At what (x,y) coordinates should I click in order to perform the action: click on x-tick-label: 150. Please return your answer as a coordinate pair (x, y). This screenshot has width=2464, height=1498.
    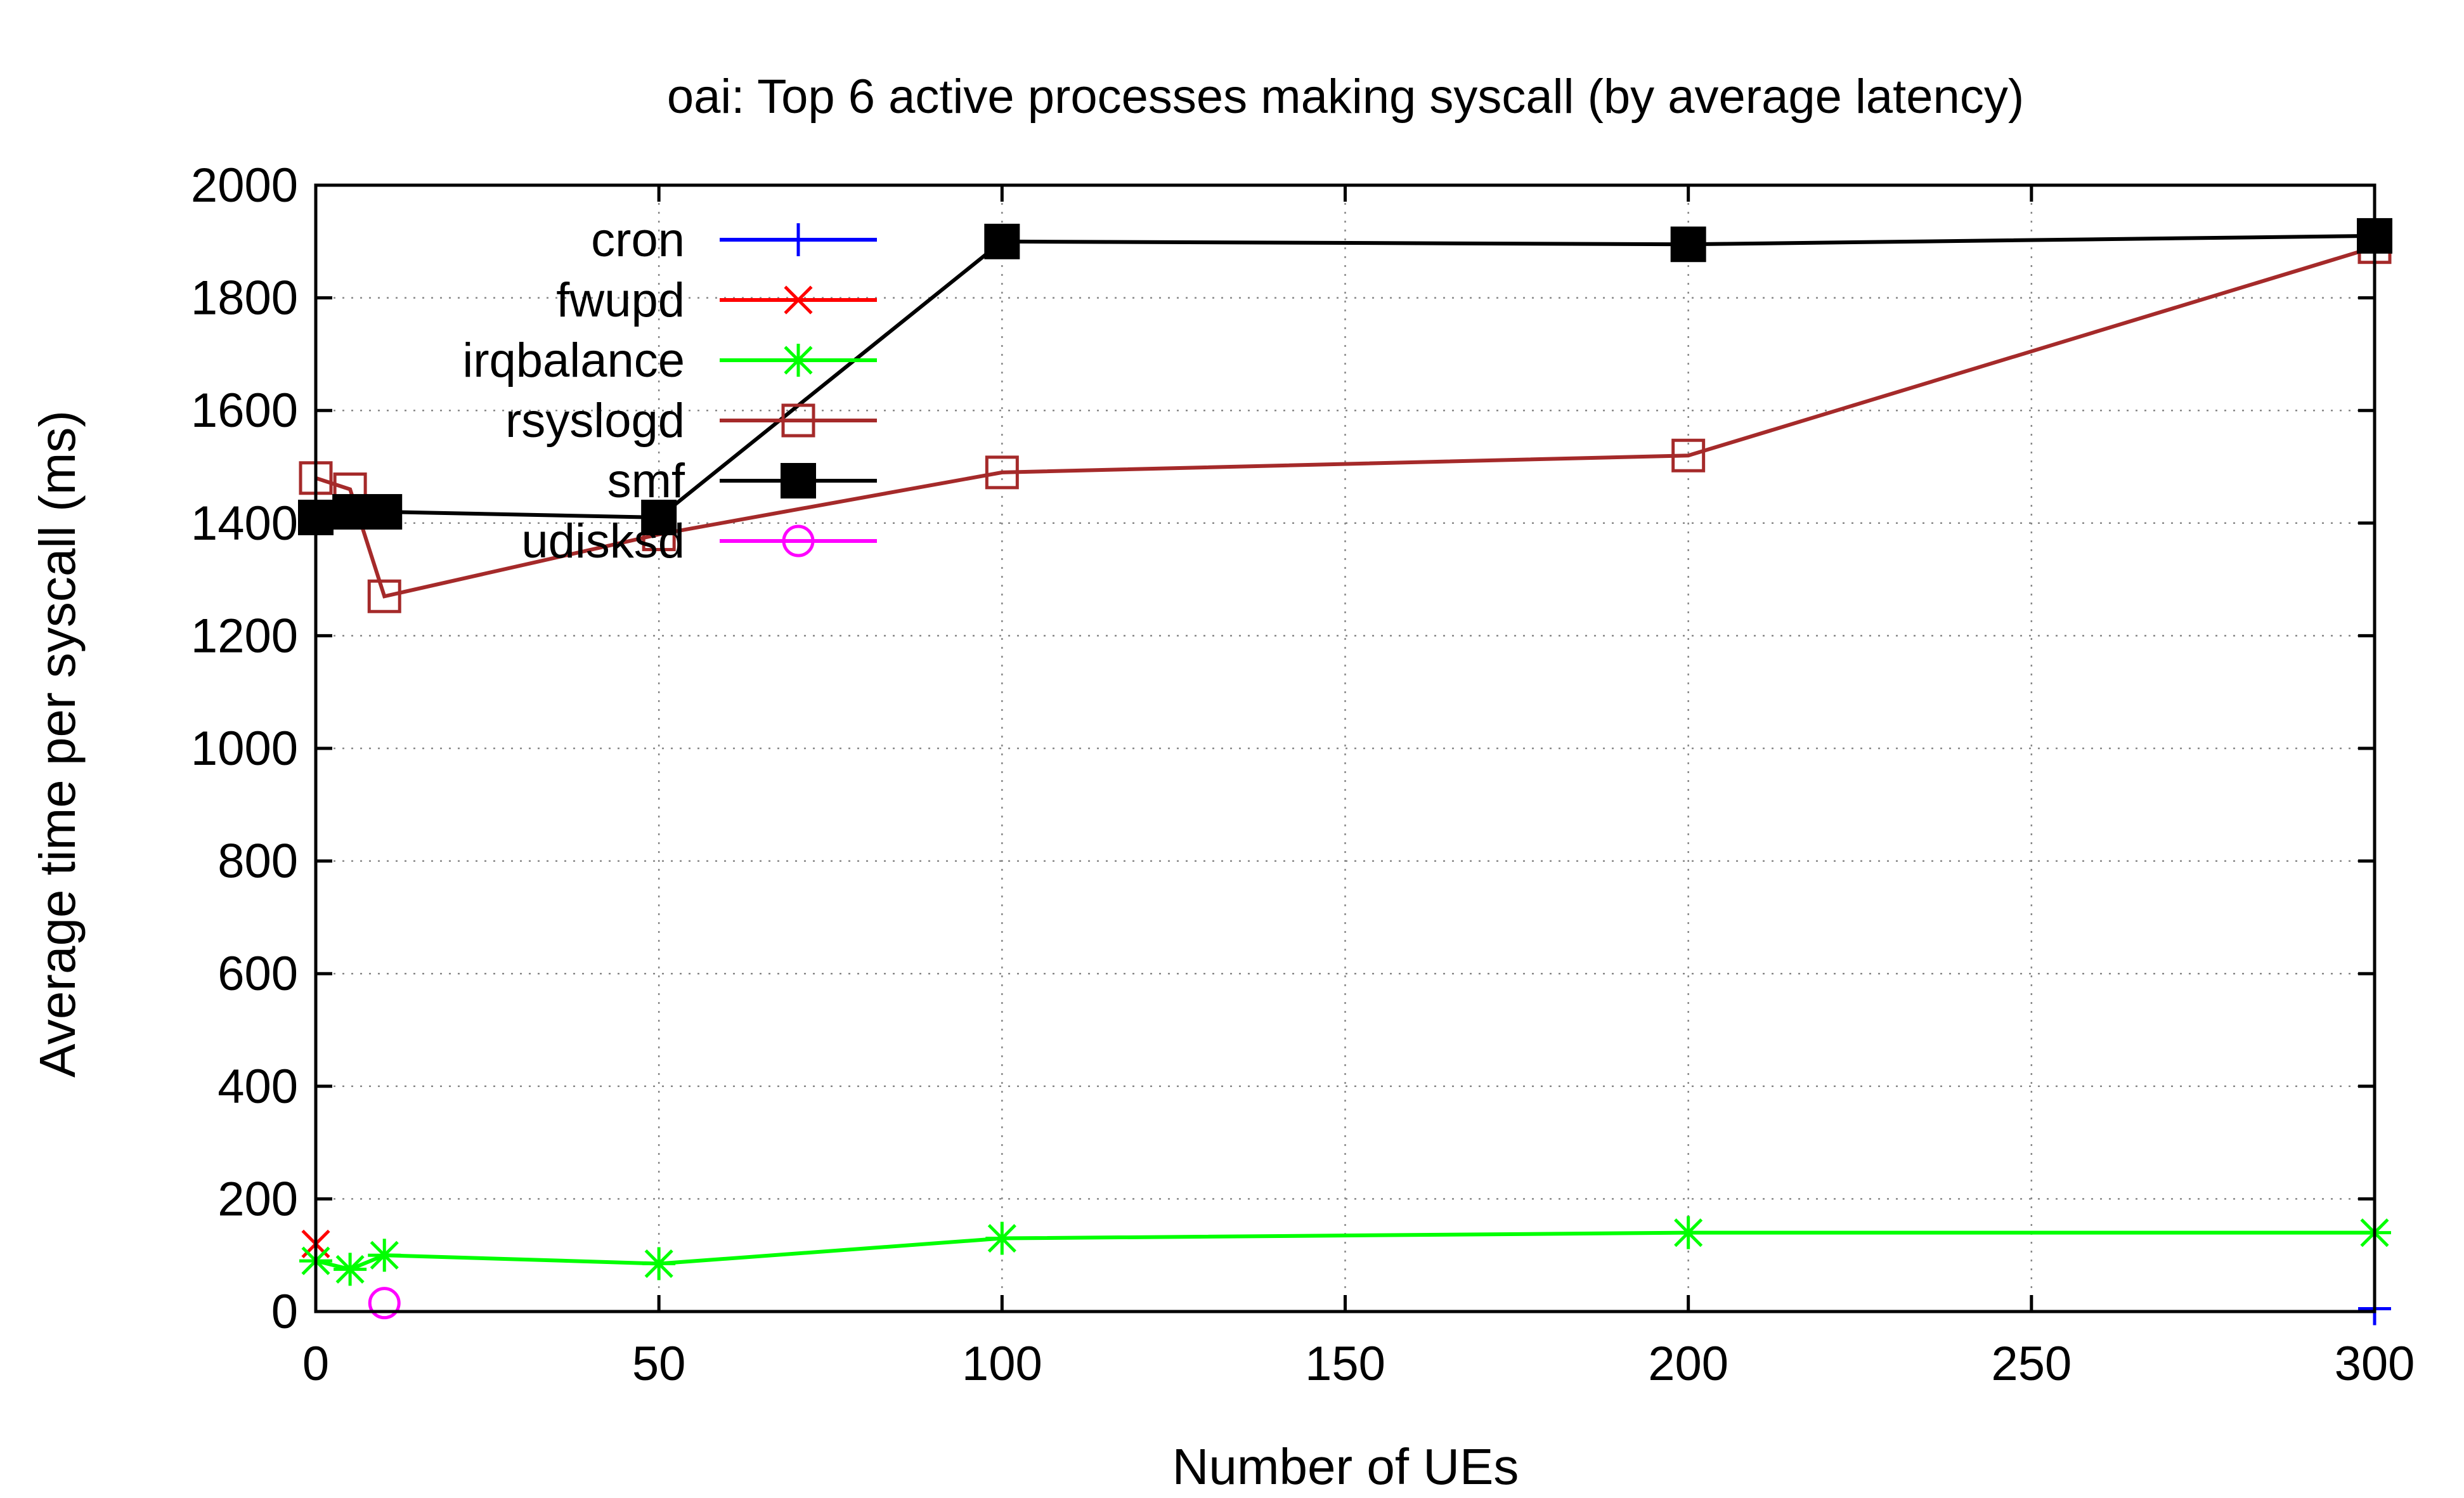
    Looking at the image, I should click on (1345, 1364).